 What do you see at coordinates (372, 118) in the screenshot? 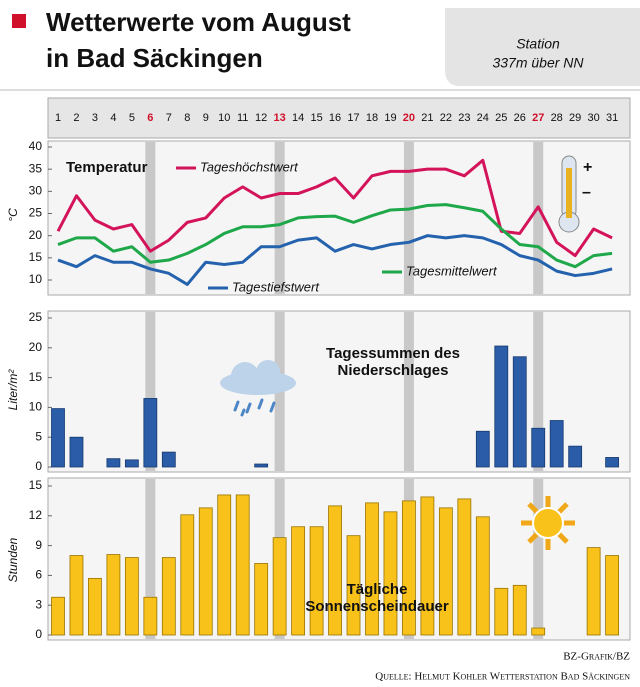
I see `day-label: 18` at bounding box center [372, 118].